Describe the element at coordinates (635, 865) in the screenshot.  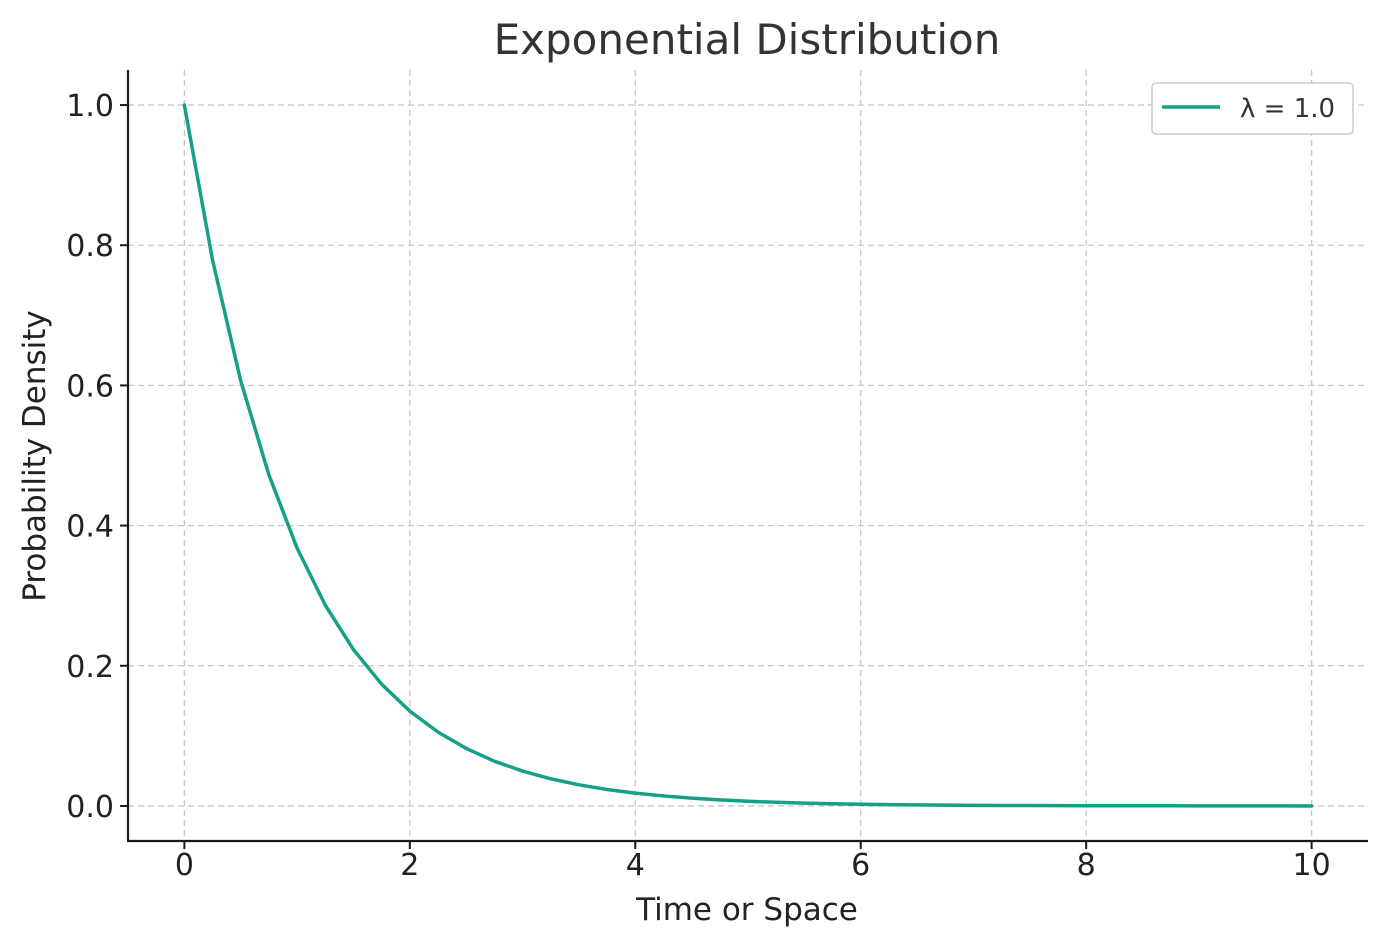
I see `x-tick-label-2: 4` at that location.